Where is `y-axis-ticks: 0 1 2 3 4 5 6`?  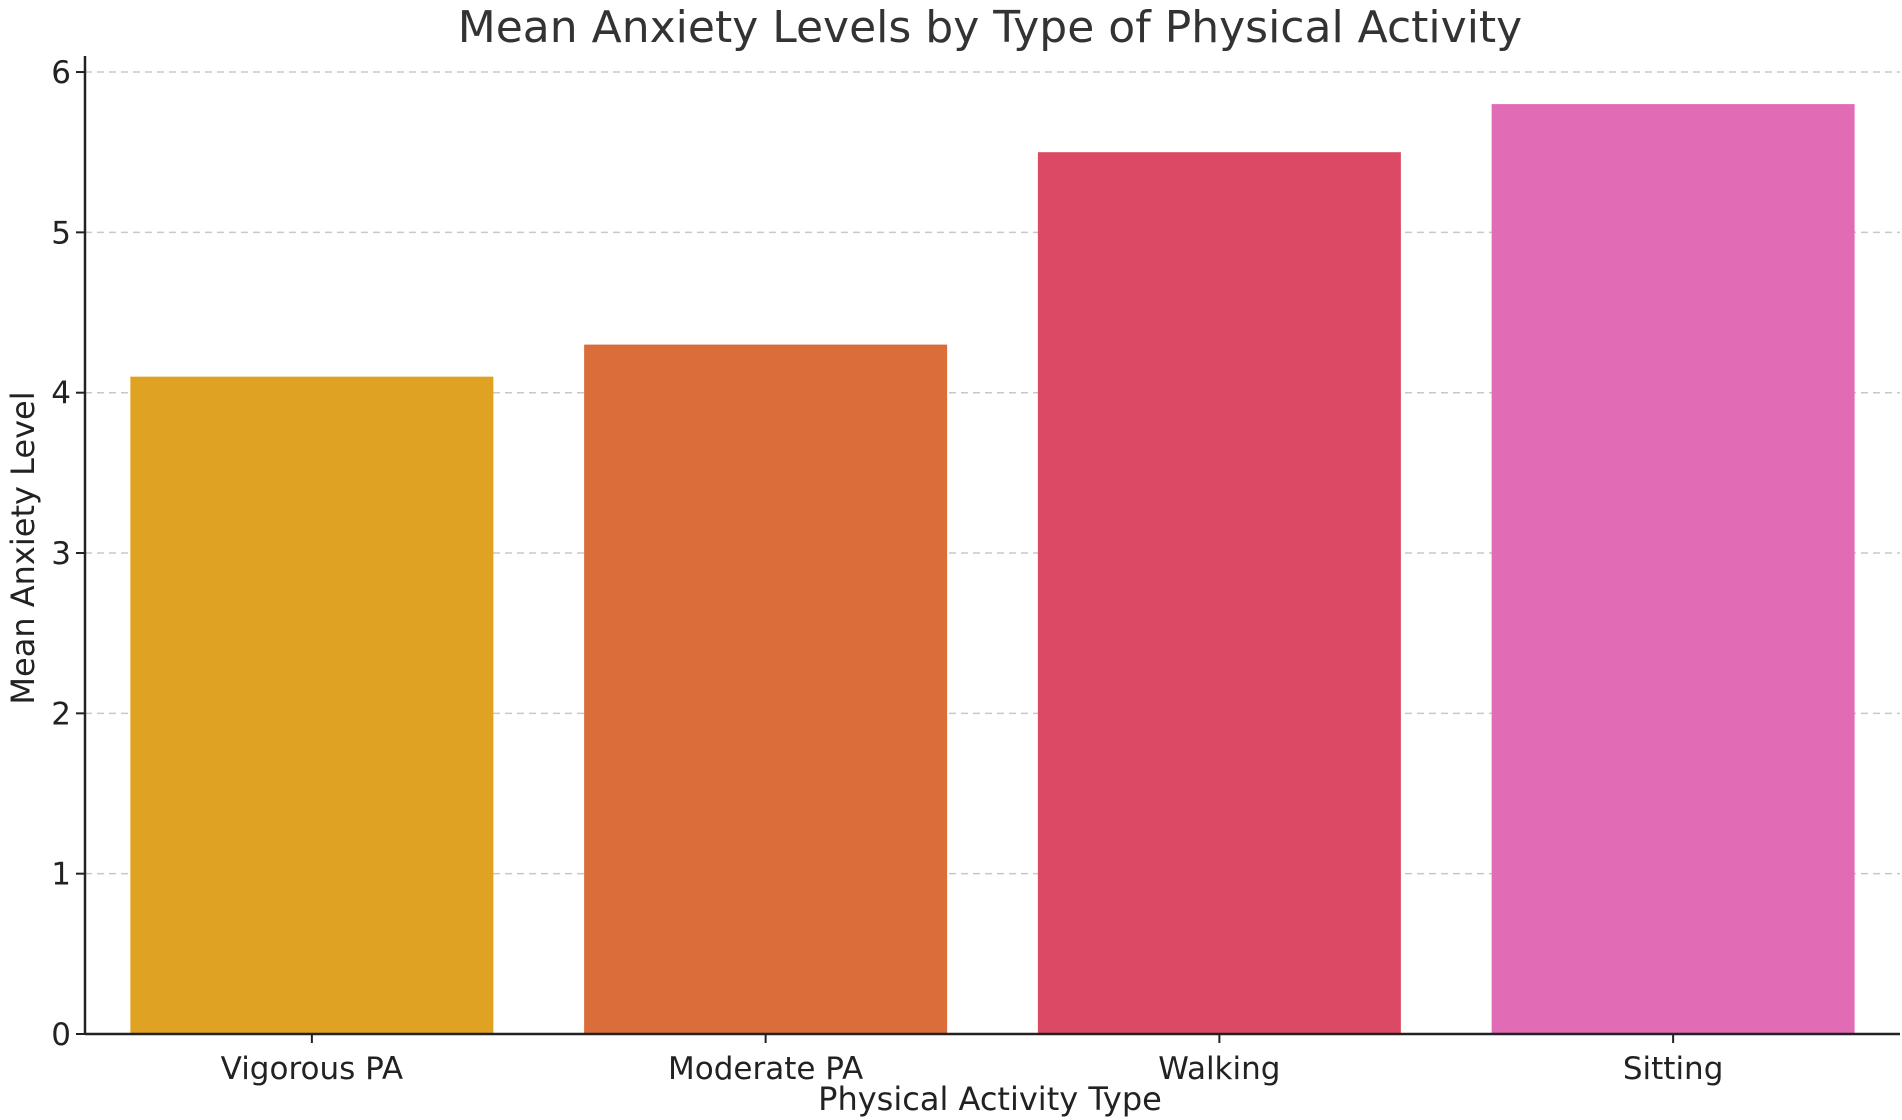
y-axis-ticks: 0 1 2 3 4 5 6 is located at coordinates (68, 554).